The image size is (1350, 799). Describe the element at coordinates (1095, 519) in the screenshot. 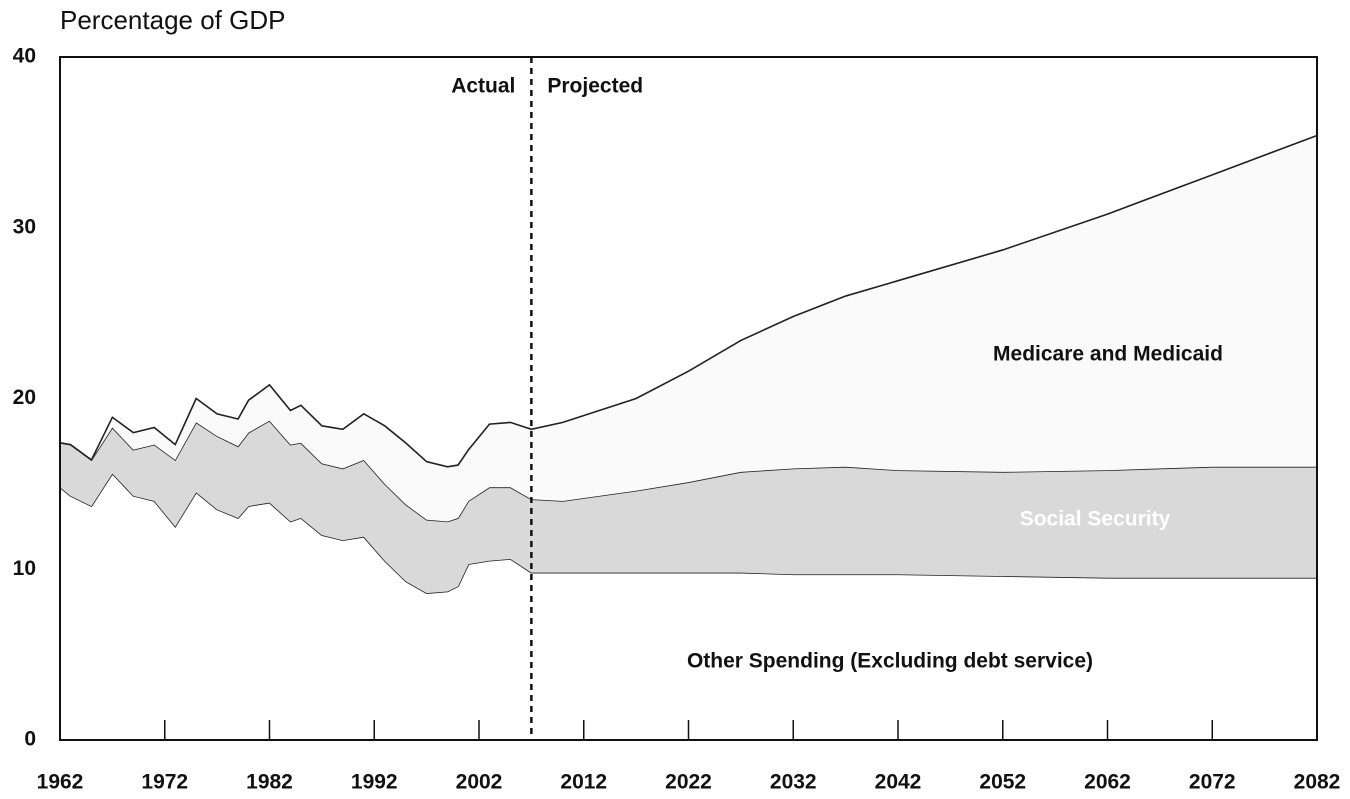

I see `series-label: Social Security` at that location.